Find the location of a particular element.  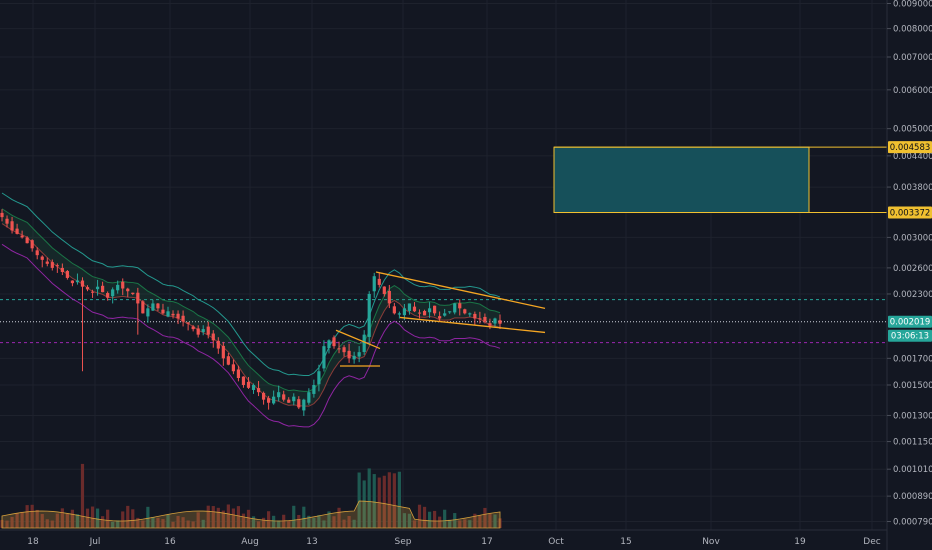

y-tick-label: 0.000890 is located at coordinates (912, 497).